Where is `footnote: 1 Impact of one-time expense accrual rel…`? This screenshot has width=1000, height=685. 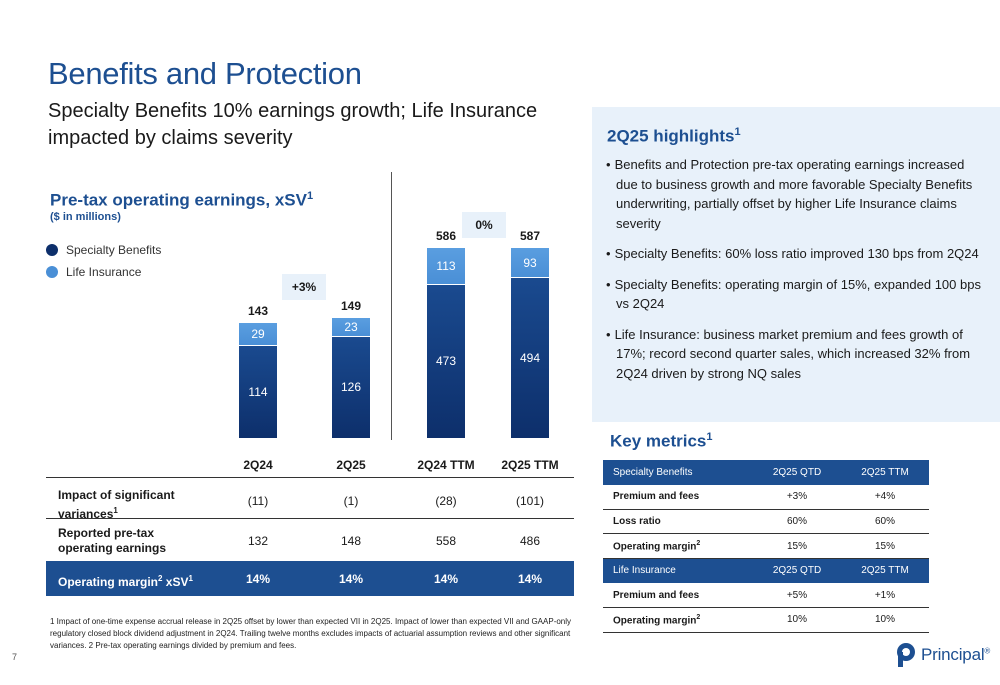 footnote: 1 Impact of one-time expense accrual rel… is located at coordinates (311, 633).